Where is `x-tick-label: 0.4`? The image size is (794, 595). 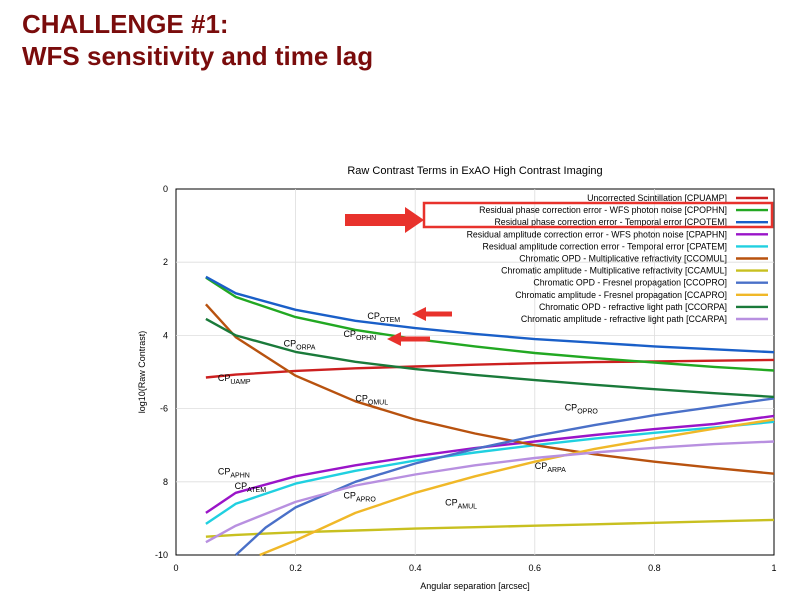 x-tick-label: 0.4 is located at coordinates (415, 568).